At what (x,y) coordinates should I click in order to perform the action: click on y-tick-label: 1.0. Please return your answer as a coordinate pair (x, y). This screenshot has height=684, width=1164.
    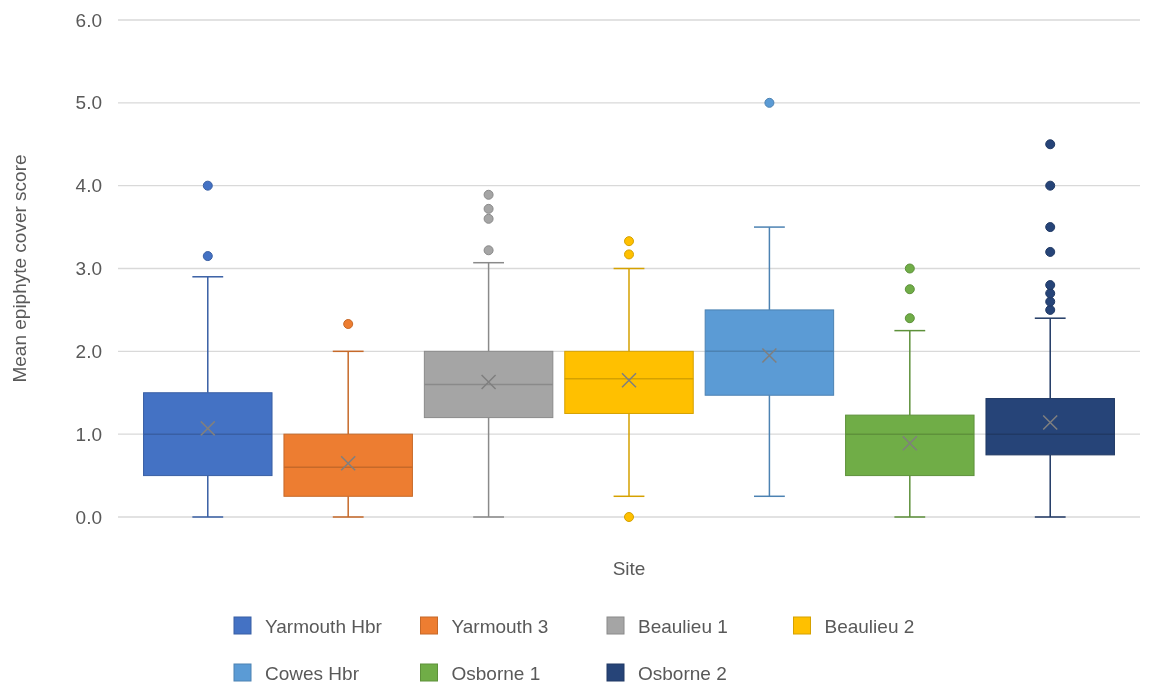
    Looking at the image, I should click on (88, 434).